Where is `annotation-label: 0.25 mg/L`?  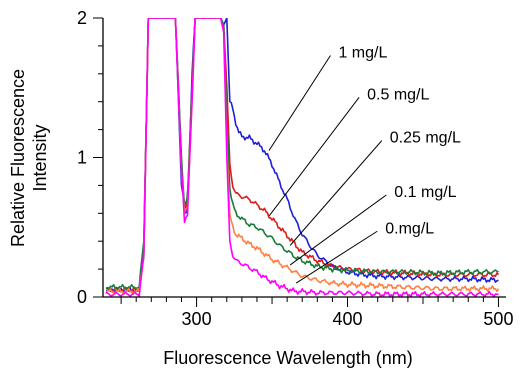 annotation-label: 0.25 mg/L is located at coordinates (425, 138).